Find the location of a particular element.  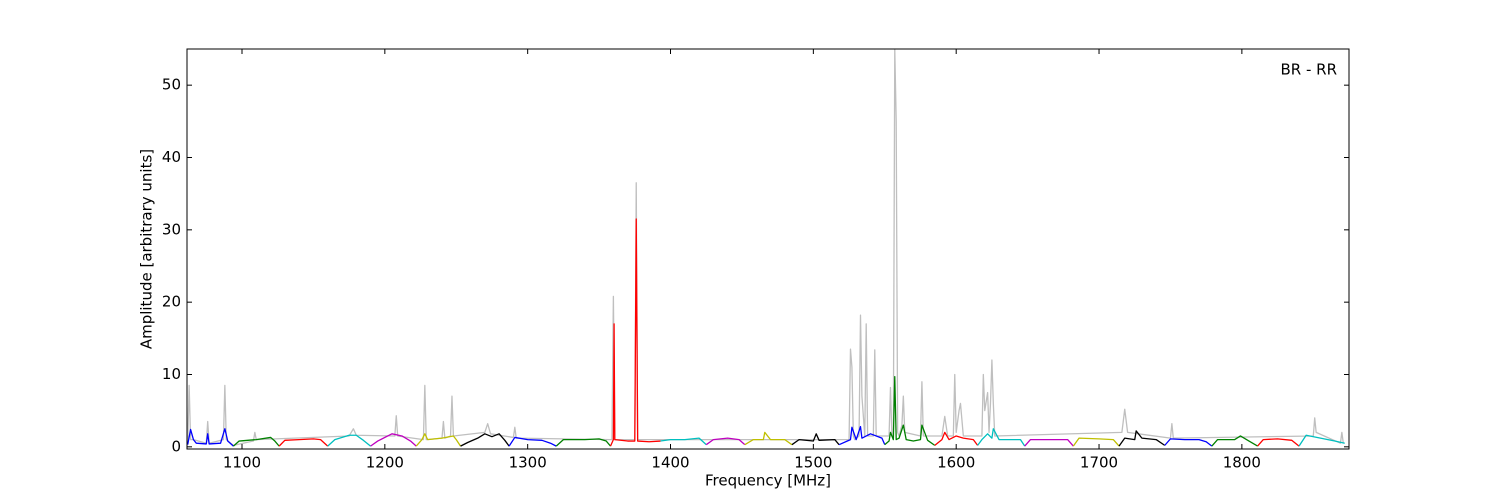

x-tick-label: 1300 is located at coordinates (528, 463).